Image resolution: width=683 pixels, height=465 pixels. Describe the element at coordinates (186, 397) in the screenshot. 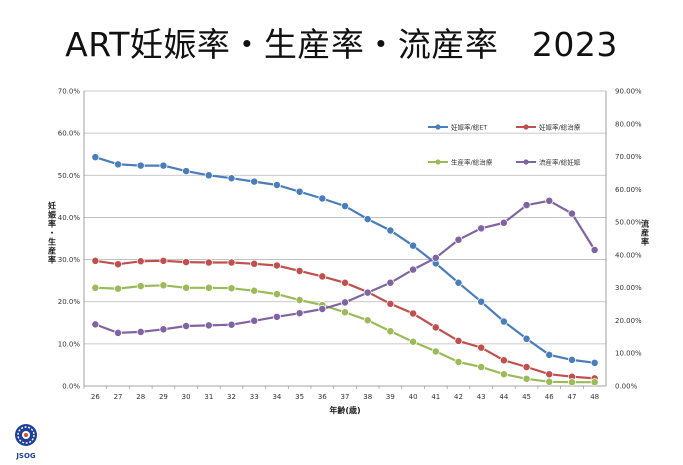

I see `x-tick-label: 30` at that location.